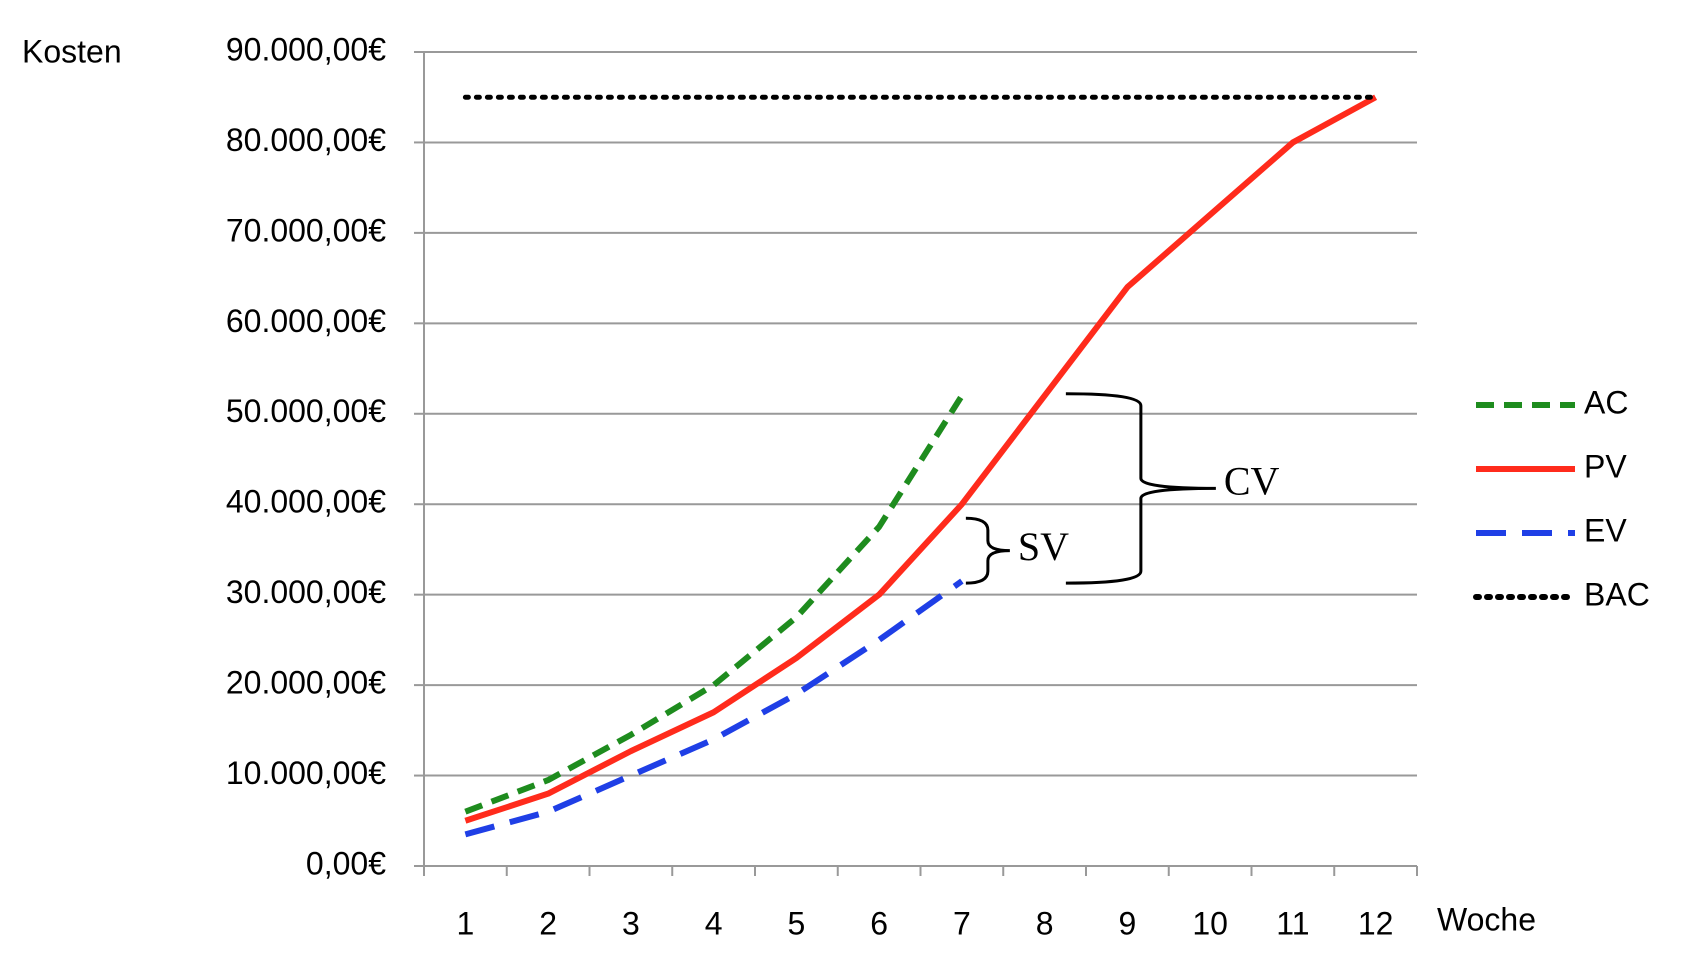  Describe the element at coordinates (306, 592) in the screenshot. I see `y-tick-label: 30.000,00€` at that location.